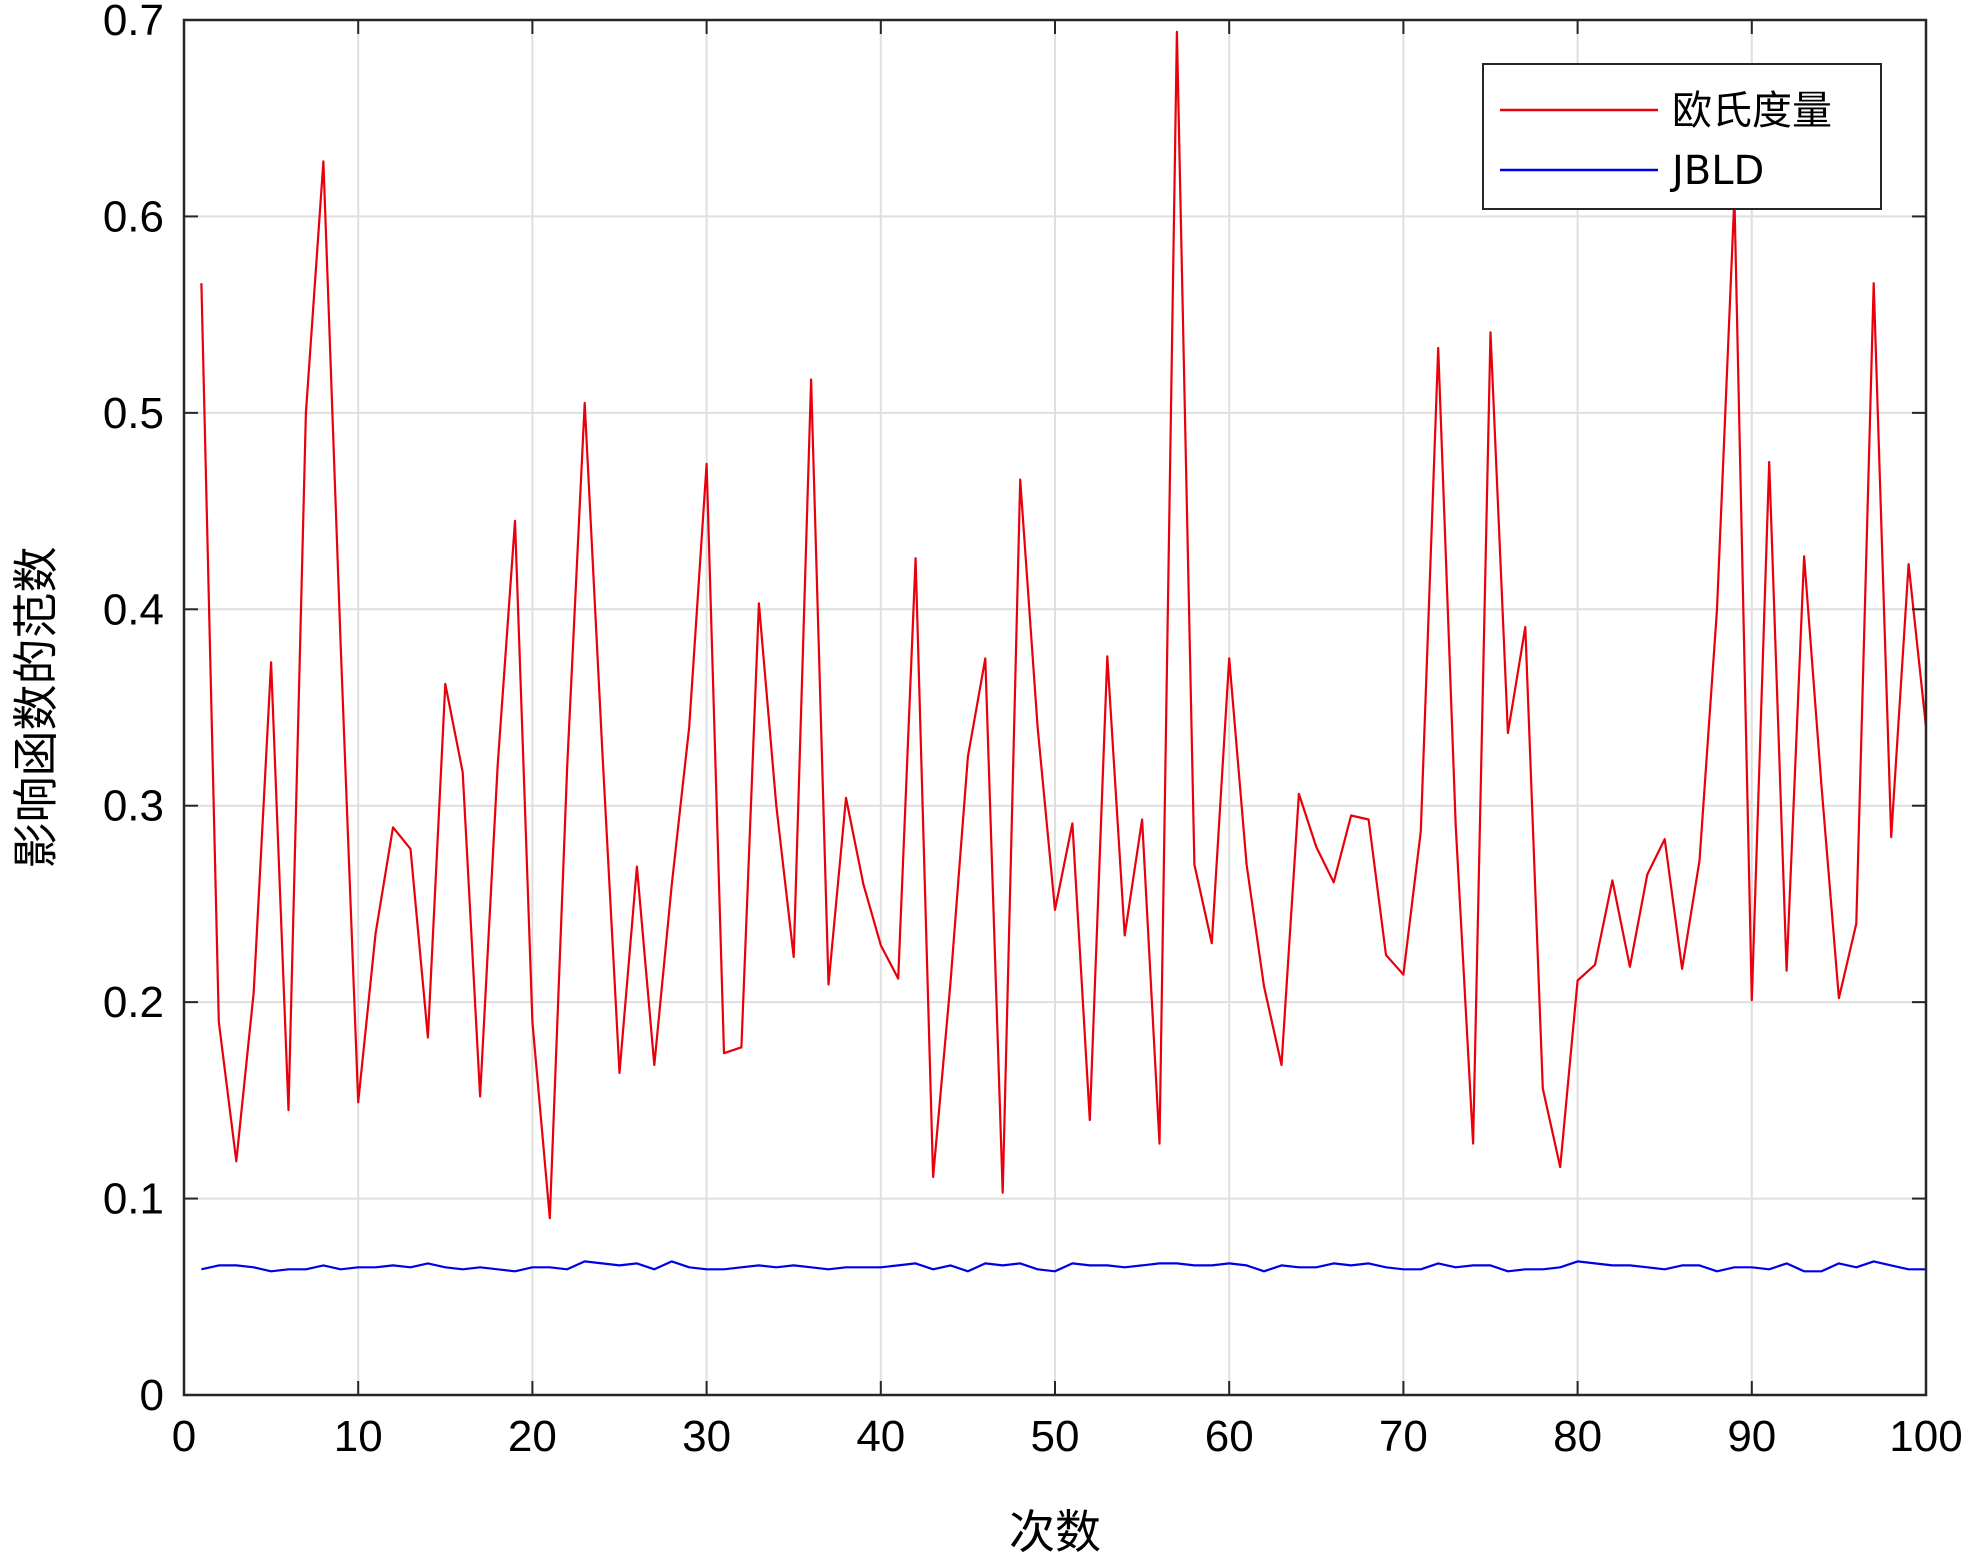 The image size is (1969, 1561). What do you see at coordinates (1751, 1436) in the screenshot?
I see `x-tick-label: 90` at bounding box center [1751, 1436].